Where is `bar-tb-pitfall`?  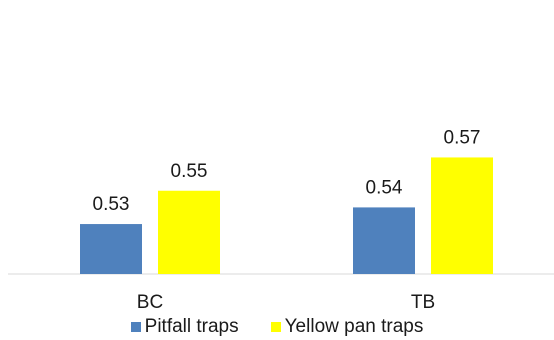 bar-tb-pitfall is located at coordinates (384, 240).